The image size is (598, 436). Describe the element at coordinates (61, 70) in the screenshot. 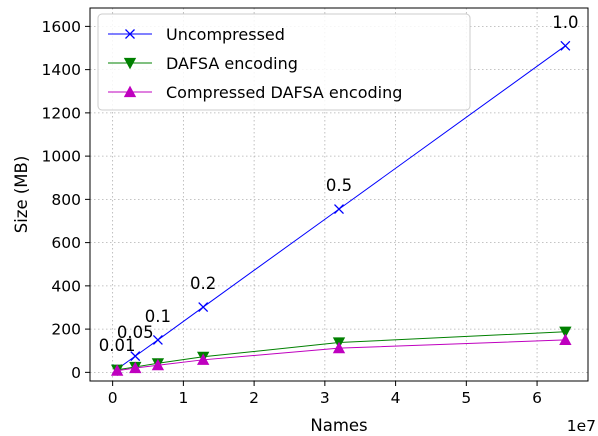

I see `y-tick-label: 1400` at that location.